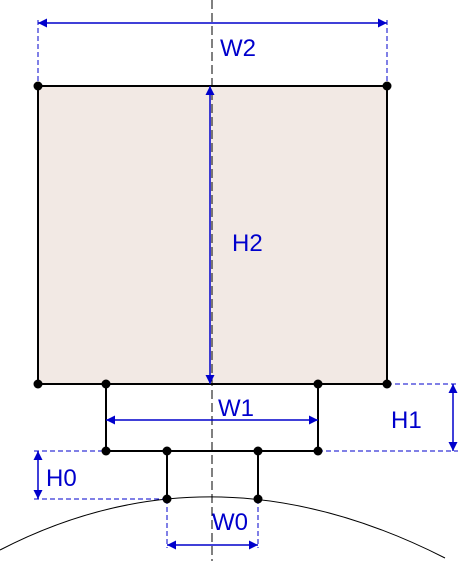 This screenshot has height=561, width=469. What do you see at coordinates (230, 522) in the screenshot?
I see `label-w0: W0` at bounding box center [230, 522].